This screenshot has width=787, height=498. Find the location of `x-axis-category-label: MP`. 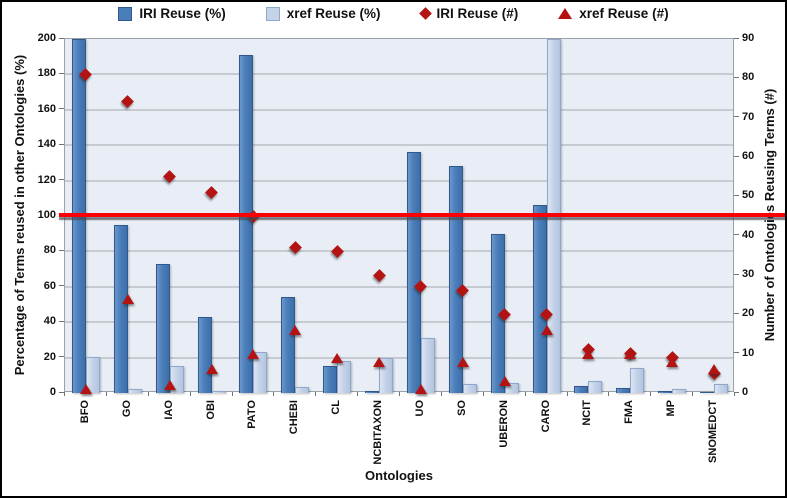

x-axis-category-label: MP is located at coordinates (671, 408).